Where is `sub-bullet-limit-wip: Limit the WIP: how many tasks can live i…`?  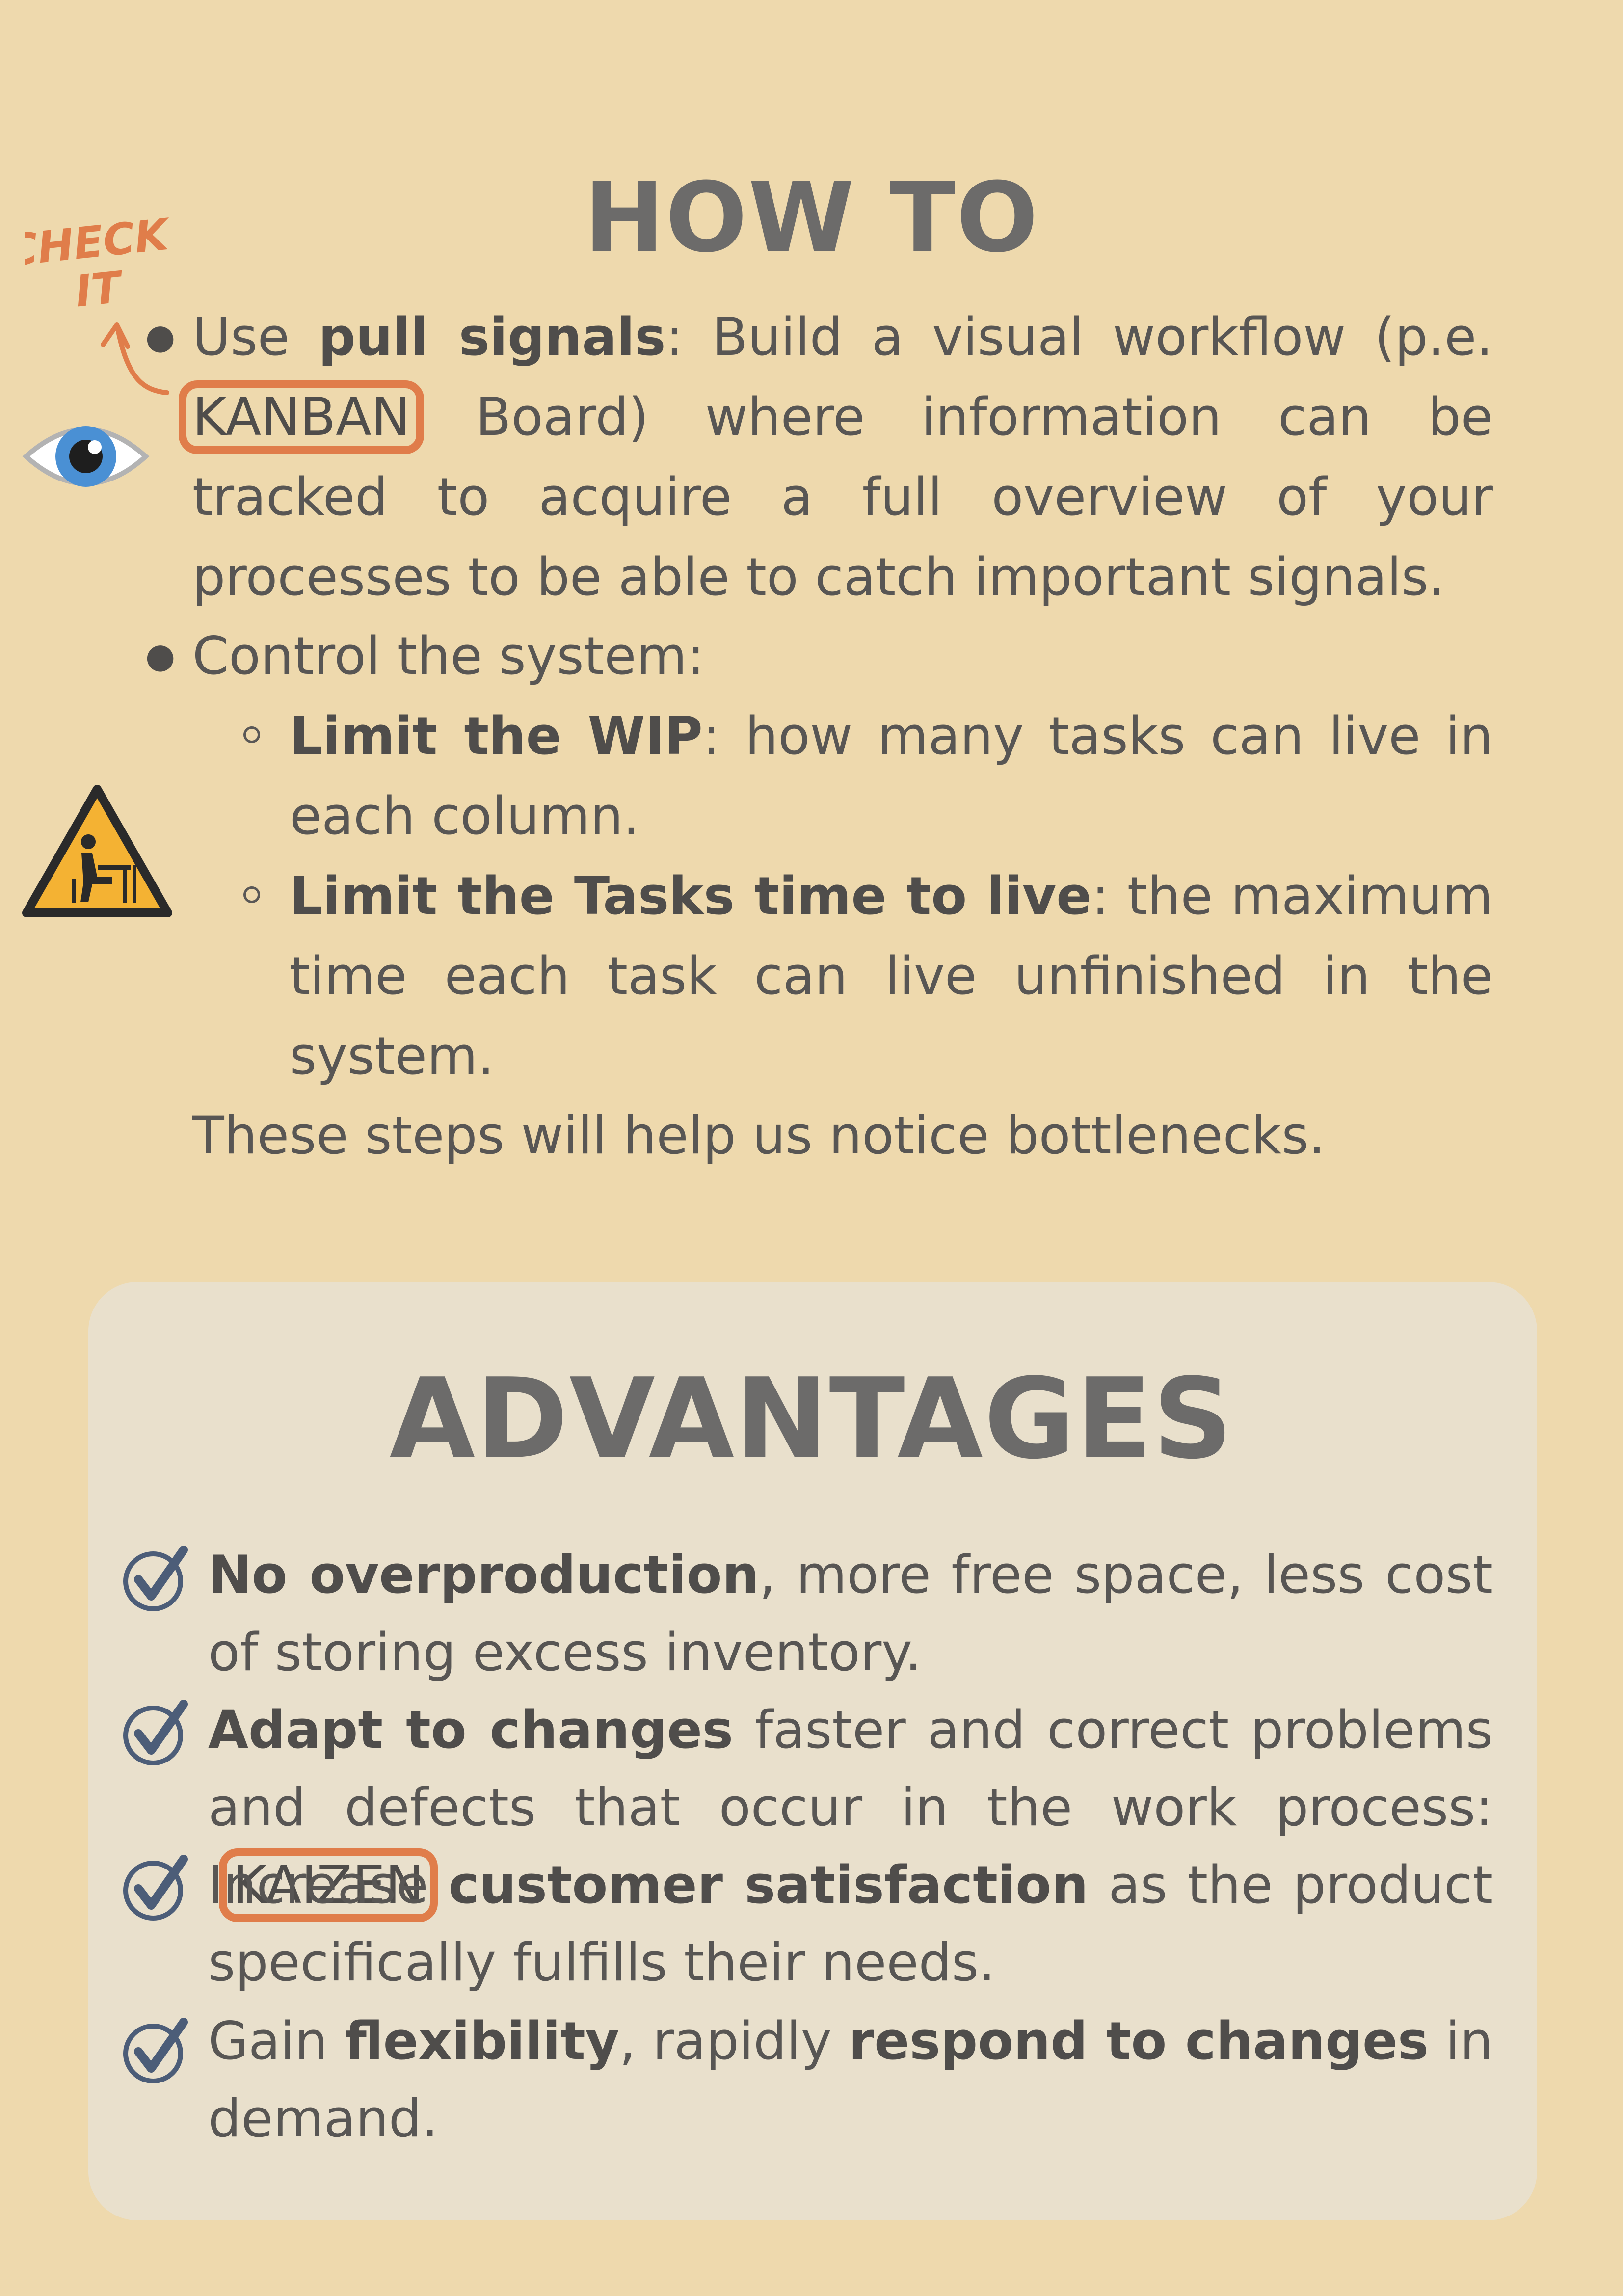
sub-bullet-limit-wip: Limit the WIP: how many tasks can live i… is located at coordinates (891, 776).